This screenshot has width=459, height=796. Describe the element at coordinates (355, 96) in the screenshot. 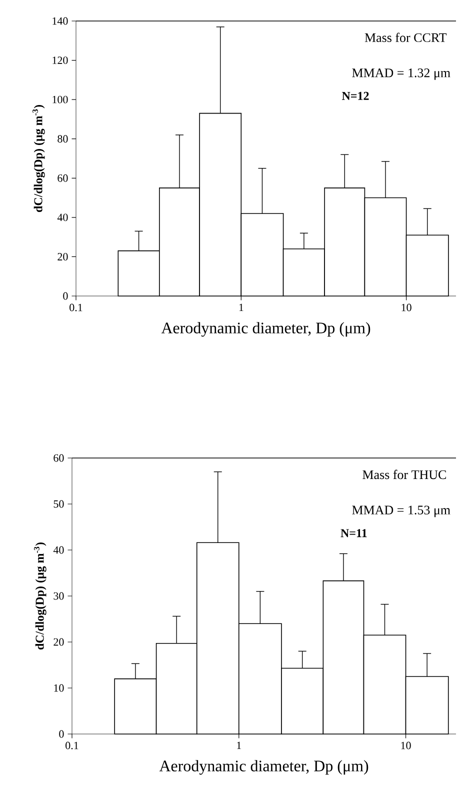

I see `annotation: N=12` at that location.